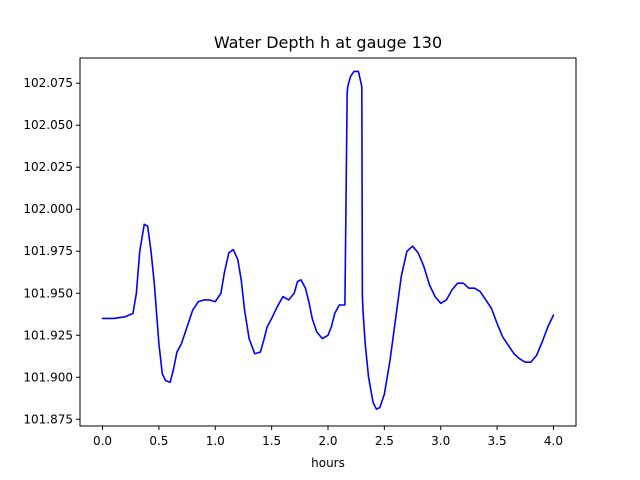 The width and height of the screenshot is (640, 480). Describe the element at coordinates (327, 441) in the screenshot. I see `x-tick-label: 2.0` at that location.